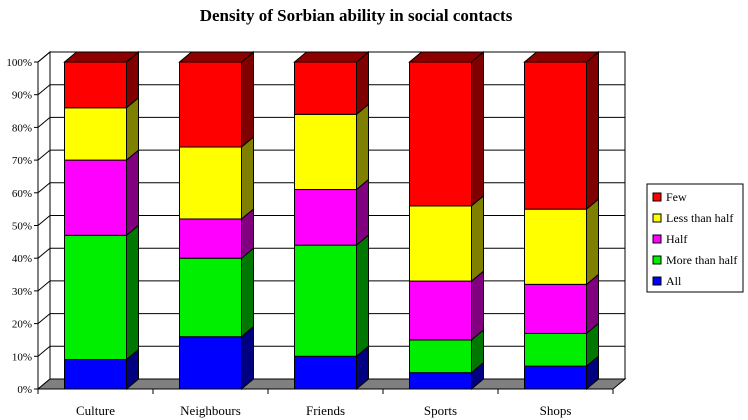 Image resolution: width=748 pixels, height=420 pixels. Describe the element at coordinates (701, 260) in the screenshot. I see `legend-label: More than half` at that location.